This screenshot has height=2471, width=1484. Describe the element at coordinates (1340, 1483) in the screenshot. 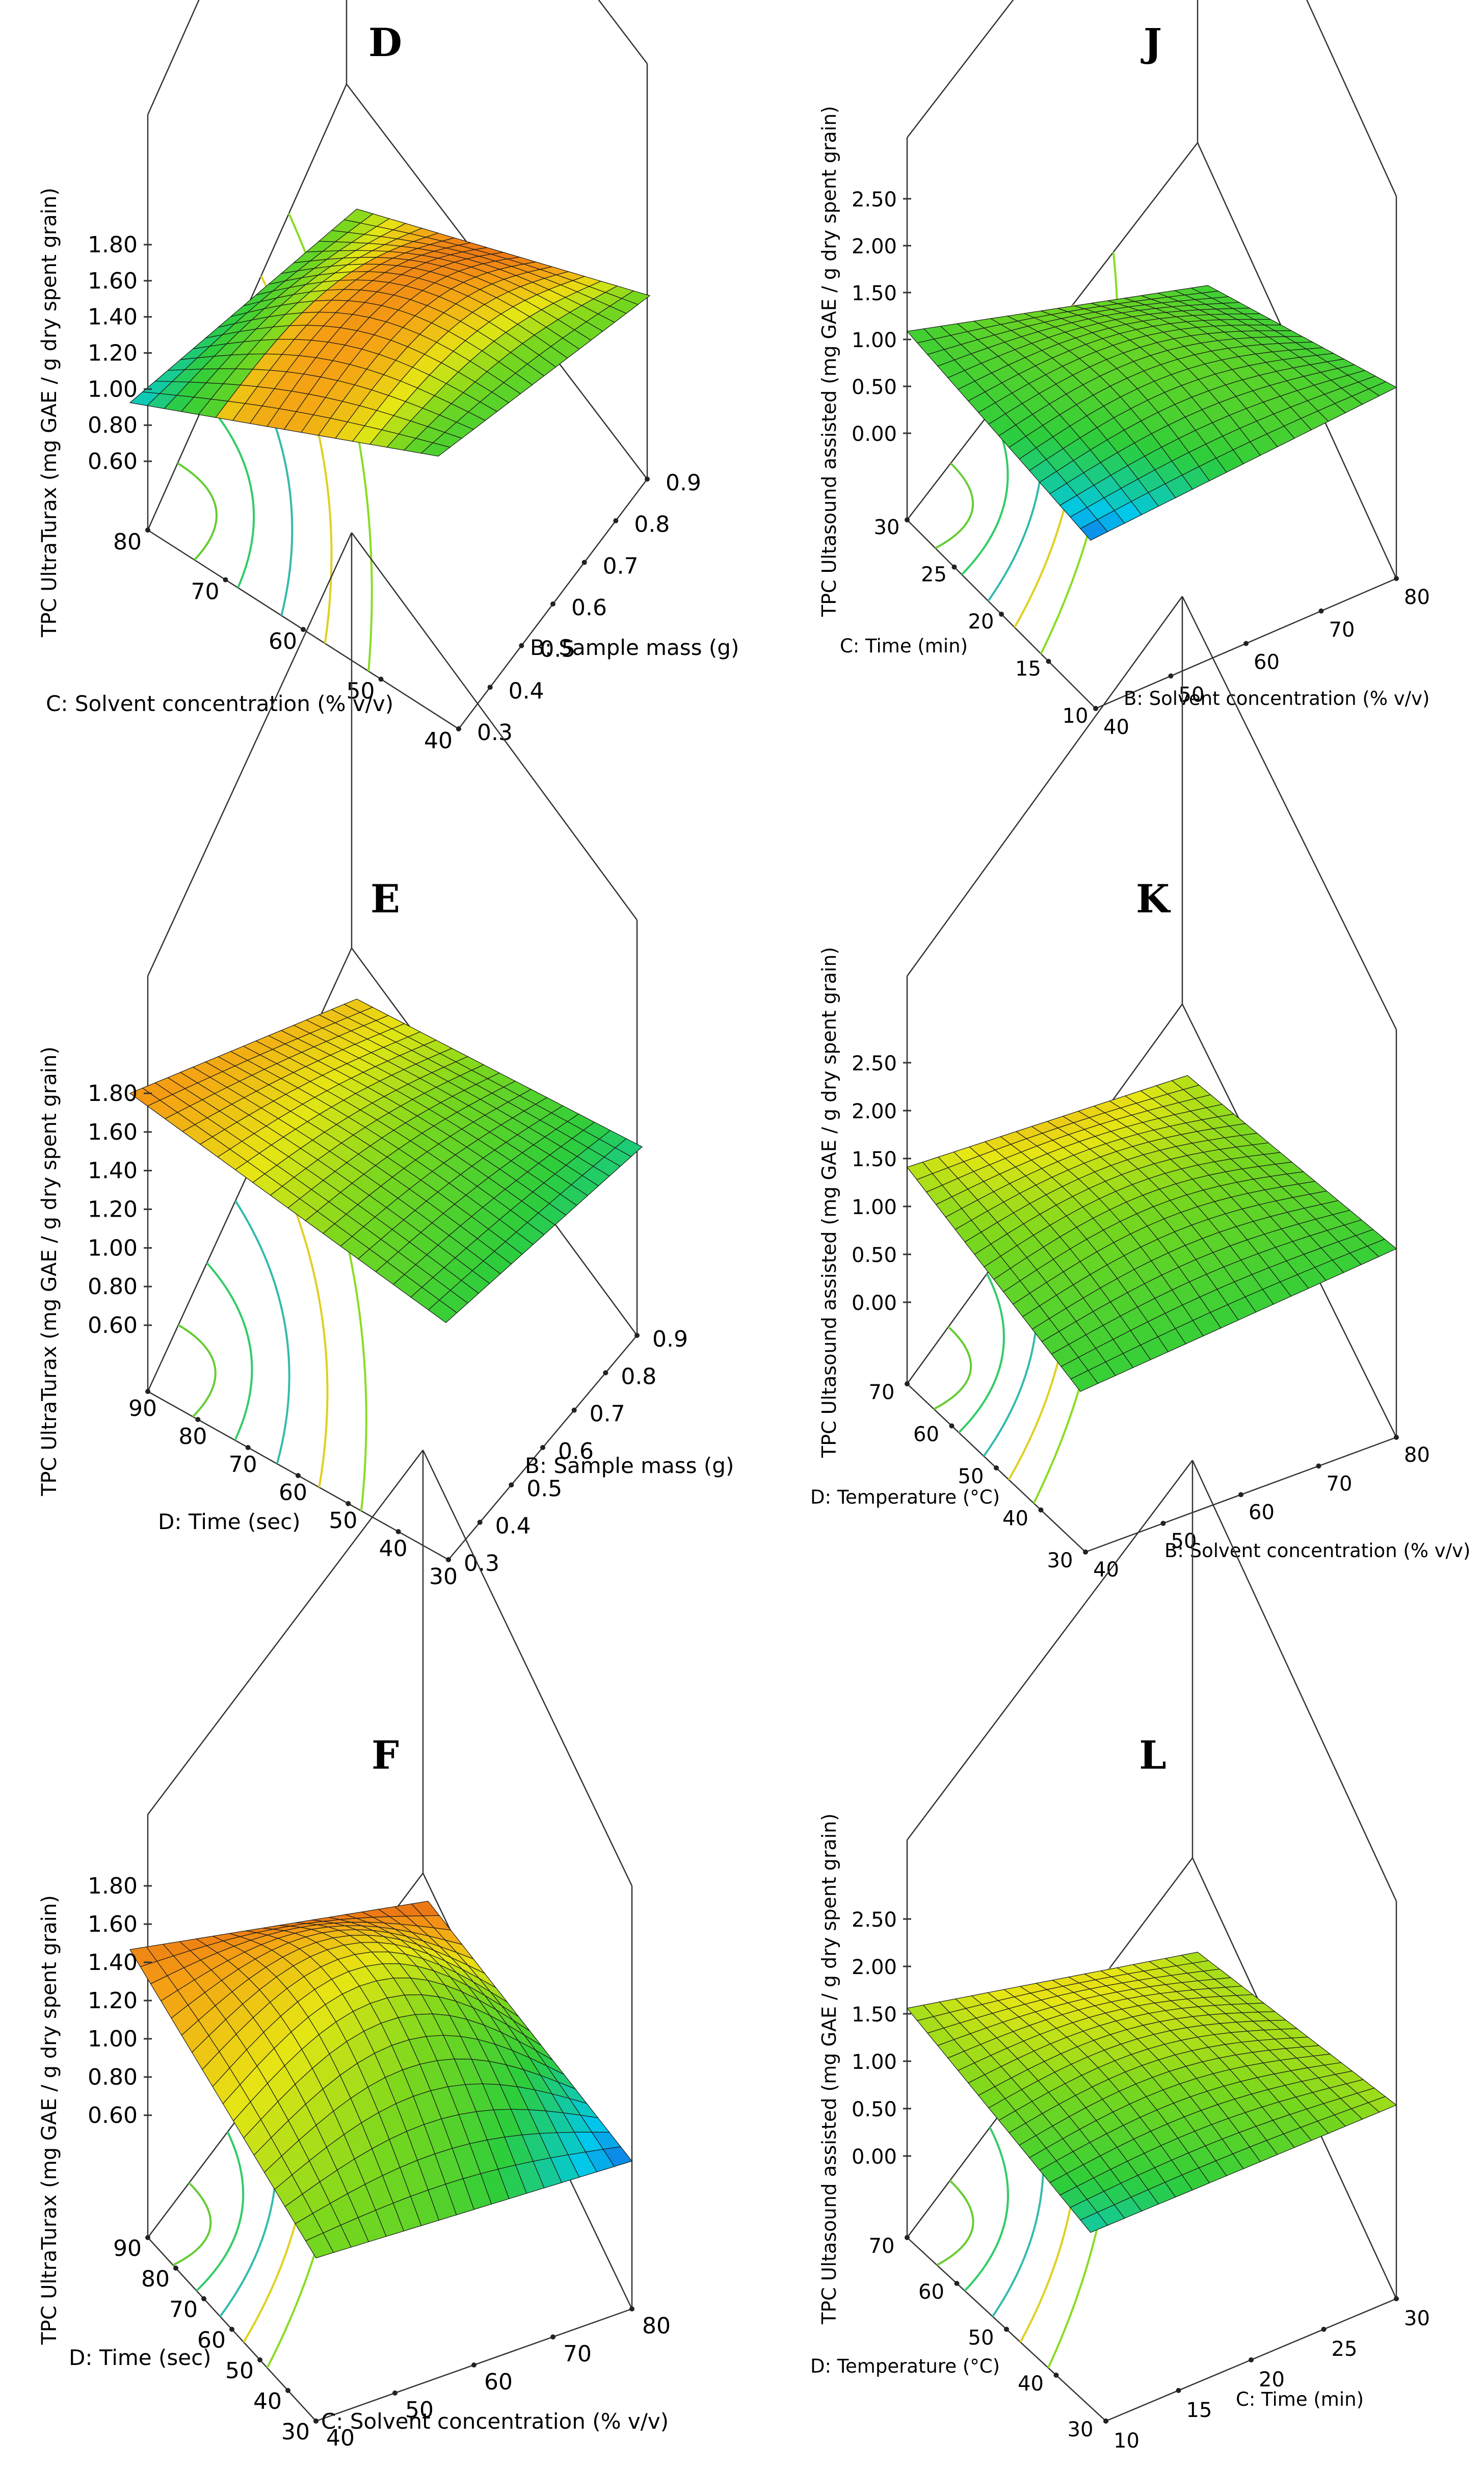

I see `y-tick-label: 70` at that location.